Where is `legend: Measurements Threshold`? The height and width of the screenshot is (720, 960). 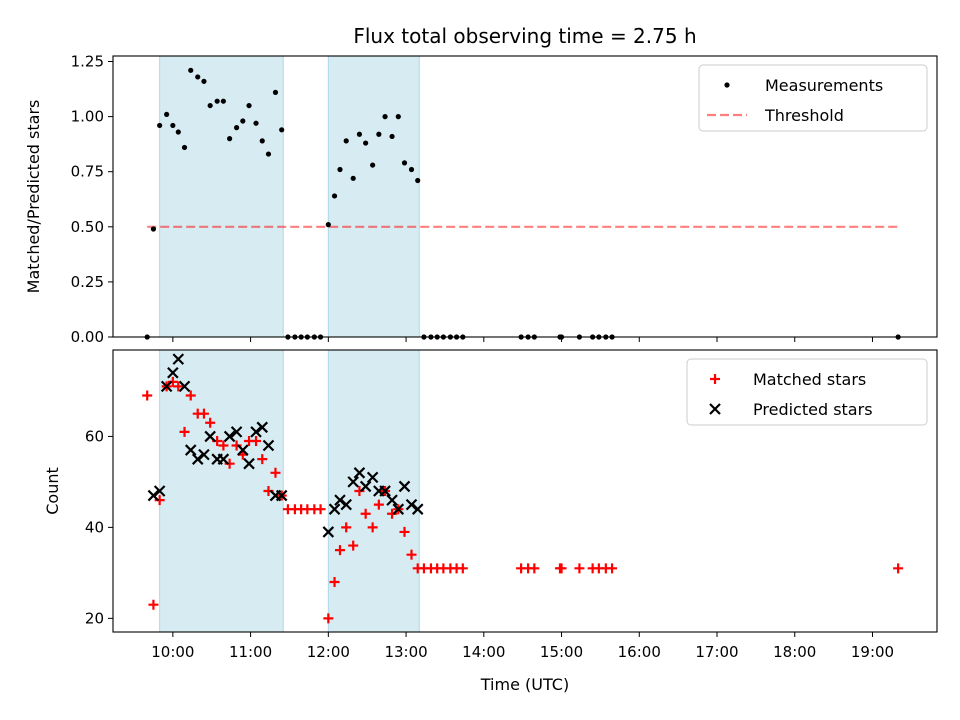
legend: Measurements Threshold is located at coordinates (813, 98).